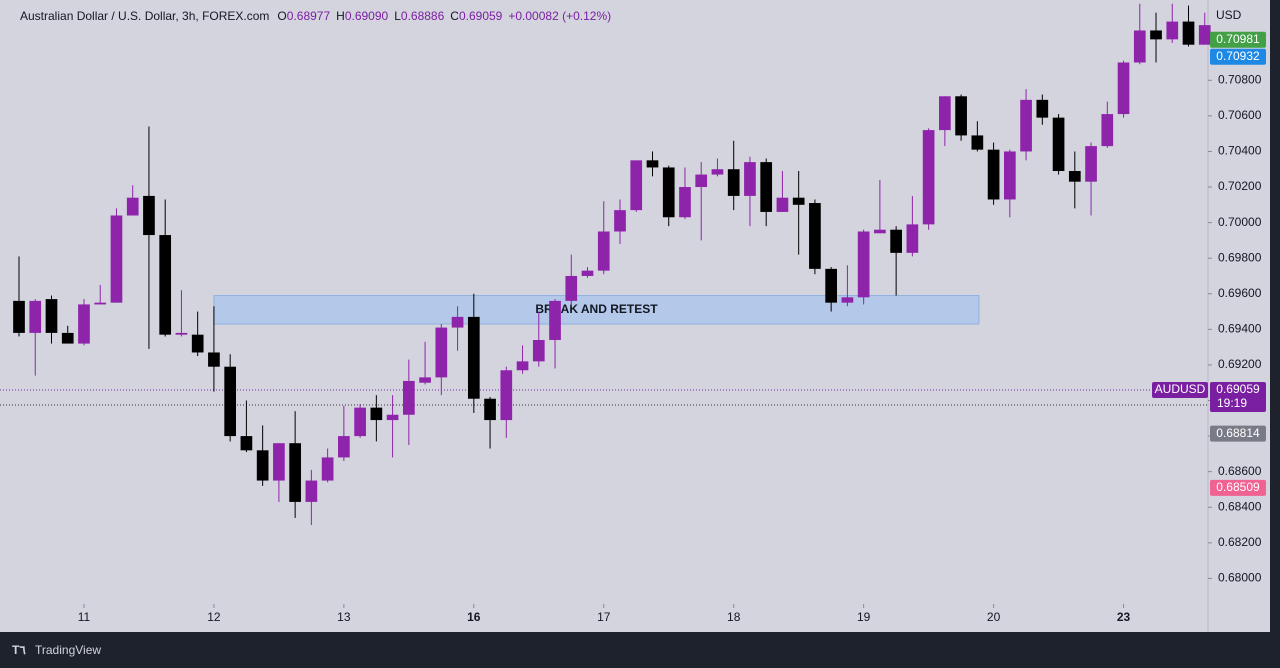 This screenshot has width=1280, height=668. Describe the element at coordinates (1229, 15) in the screenshot. I see `currency: USD` at that location.